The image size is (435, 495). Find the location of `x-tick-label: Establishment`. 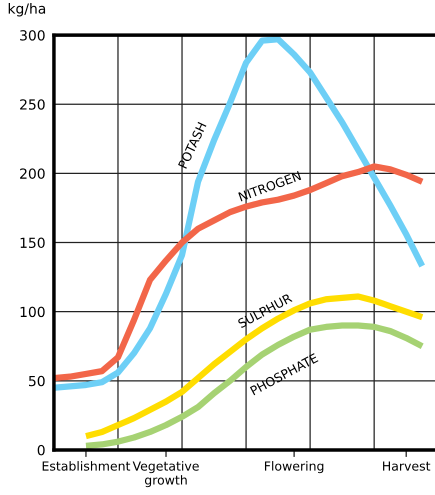

x-tick-label: Establishment is located at coordinates (86, 466).